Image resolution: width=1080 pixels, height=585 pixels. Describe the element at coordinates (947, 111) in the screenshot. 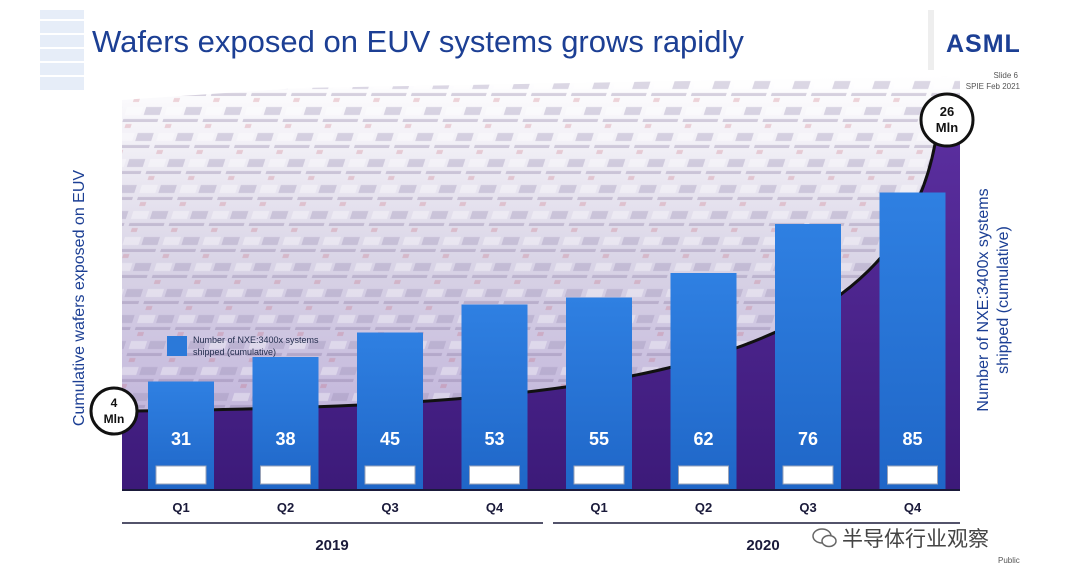

I see `end-callout-value: 26` at that location.